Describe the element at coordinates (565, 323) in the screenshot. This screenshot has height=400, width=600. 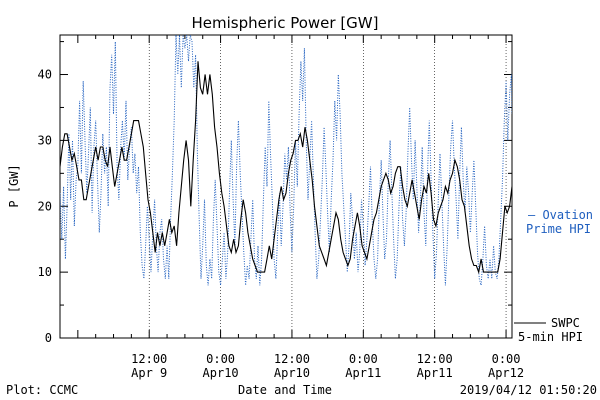
I see `legend-swpc-line1: SWPC` at that location.